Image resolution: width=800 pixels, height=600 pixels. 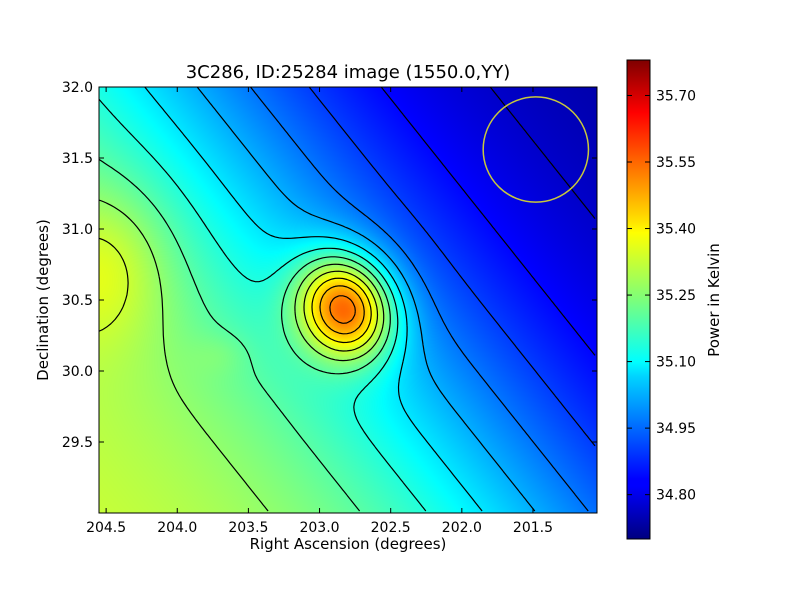 What do you see at coordinates (676, 429) in the screenshot?
I see `colorbar-tick-label: 34.95` at bounding box center [676, 429].